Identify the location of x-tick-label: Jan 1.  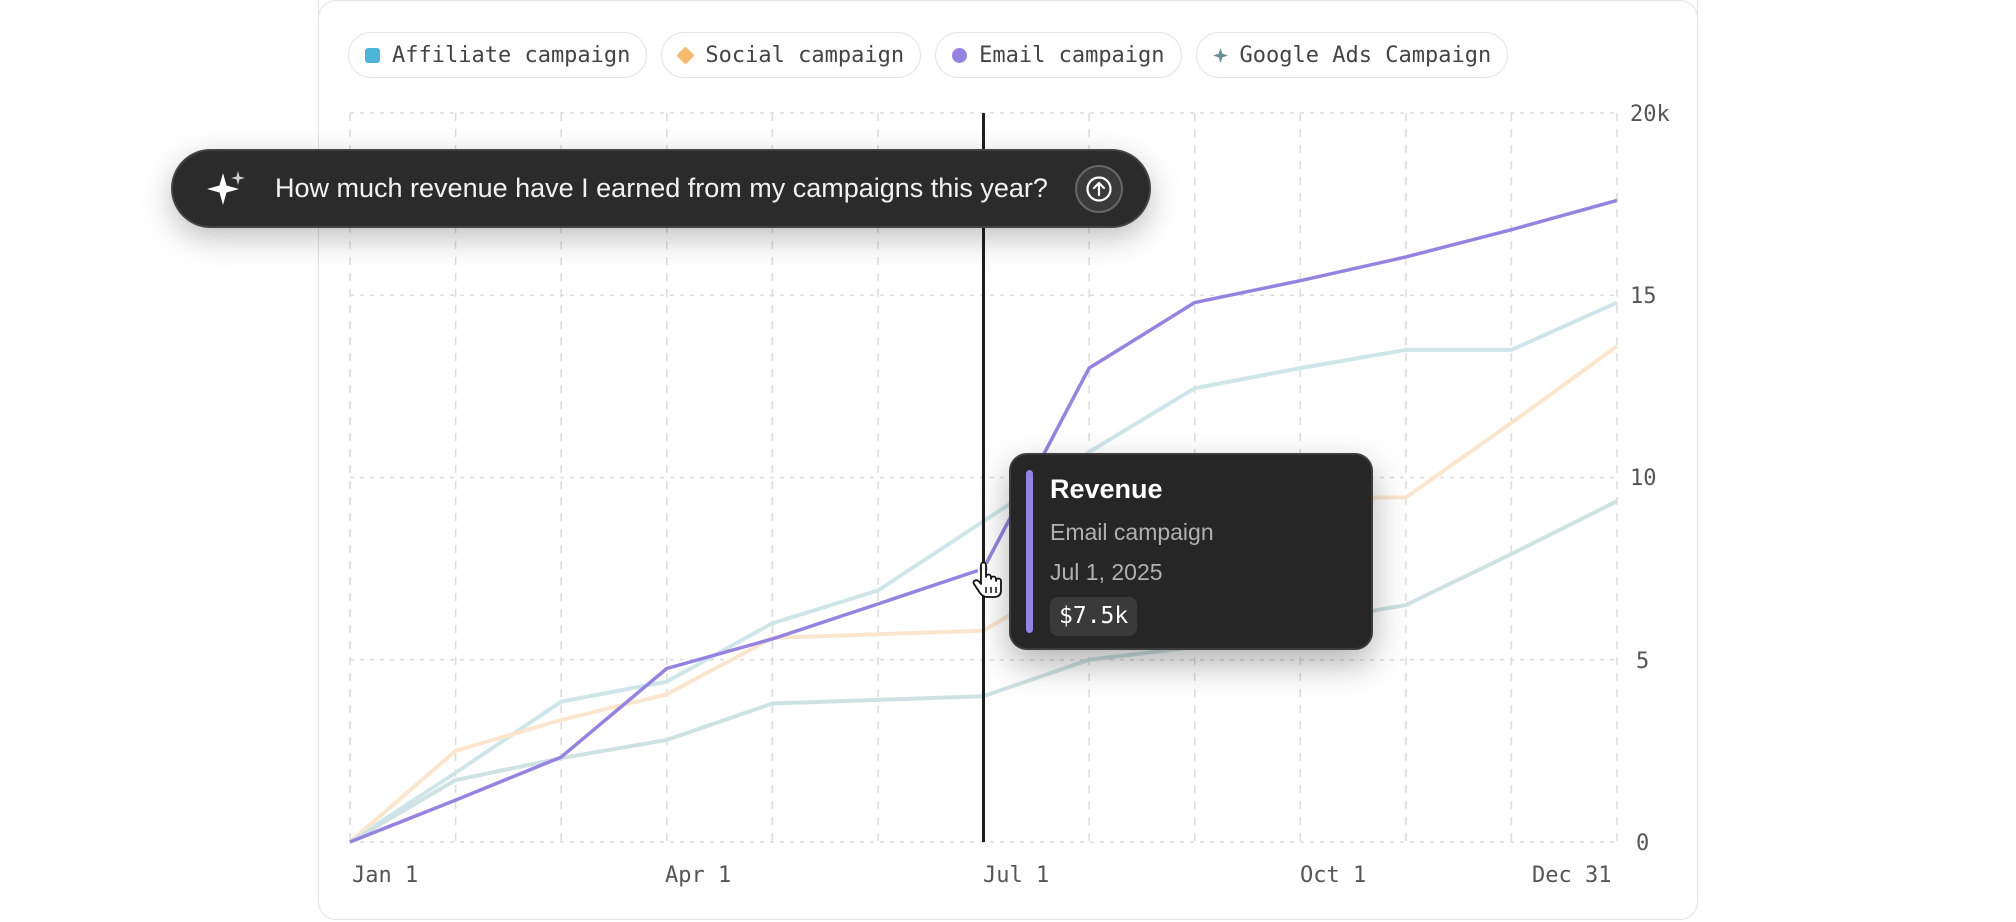
(385, 875).